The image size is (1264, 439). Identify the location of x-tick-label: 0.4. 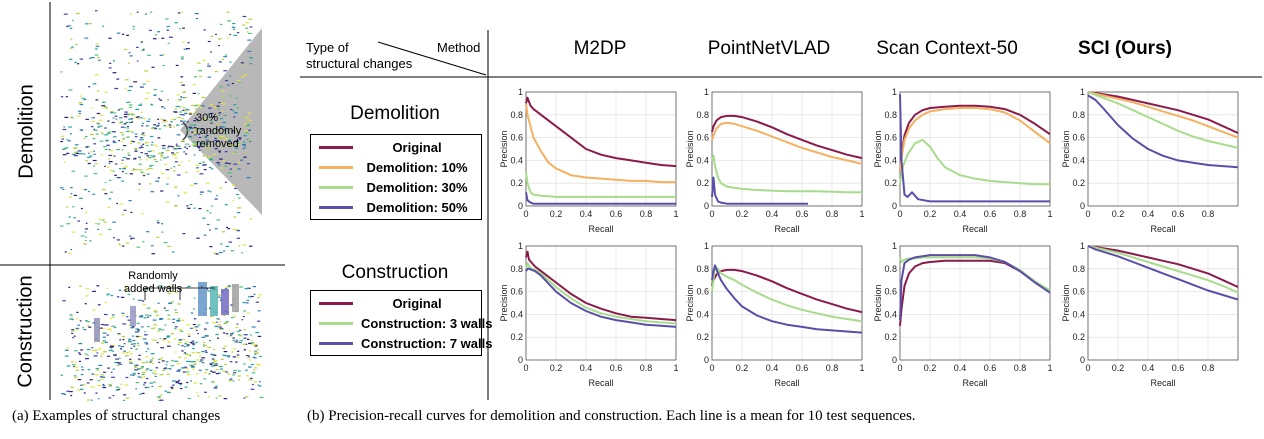
(1148, 368).